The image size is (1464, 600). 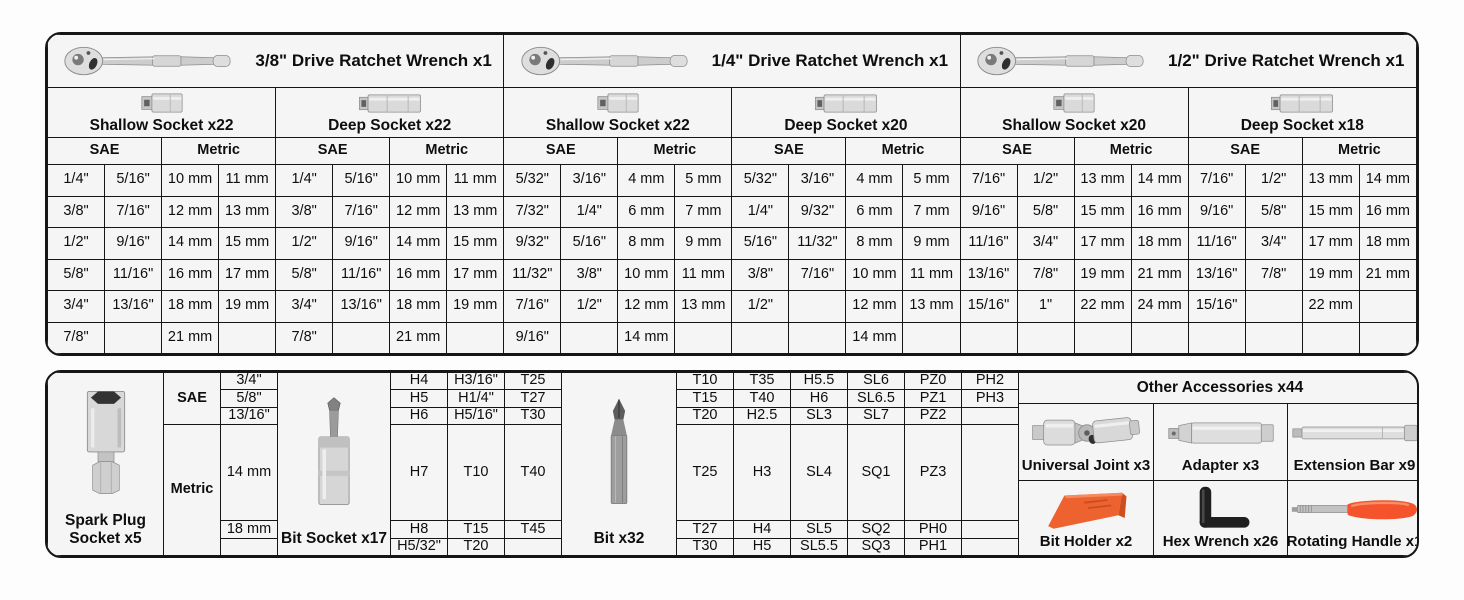 I want to click on size-cell: SL6, so click(x=876, y=381).